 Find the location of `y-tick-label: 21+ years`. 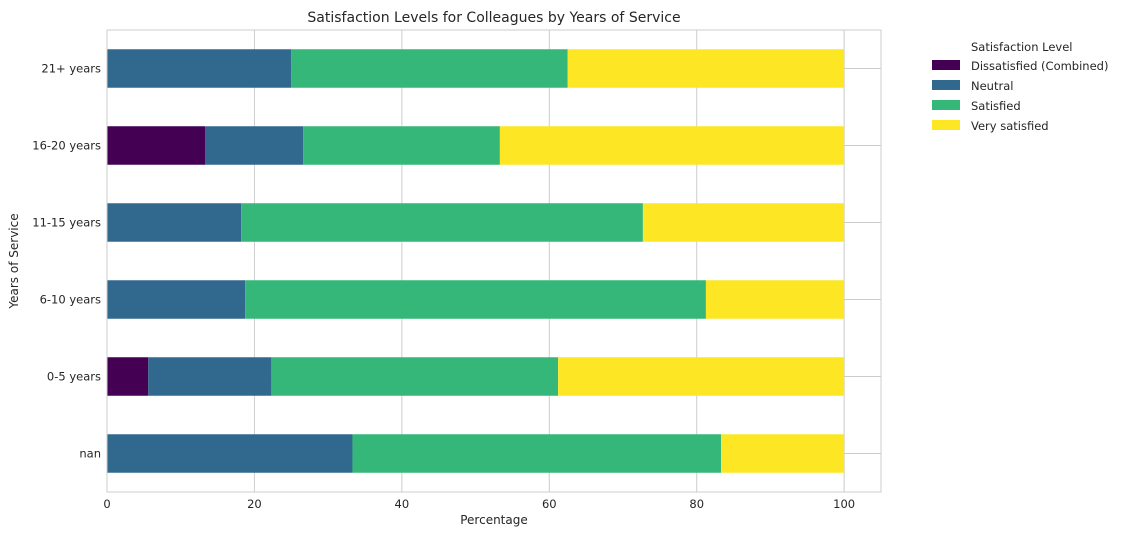

y-tick-label: 21+ years is located at coordinates (71, 69).